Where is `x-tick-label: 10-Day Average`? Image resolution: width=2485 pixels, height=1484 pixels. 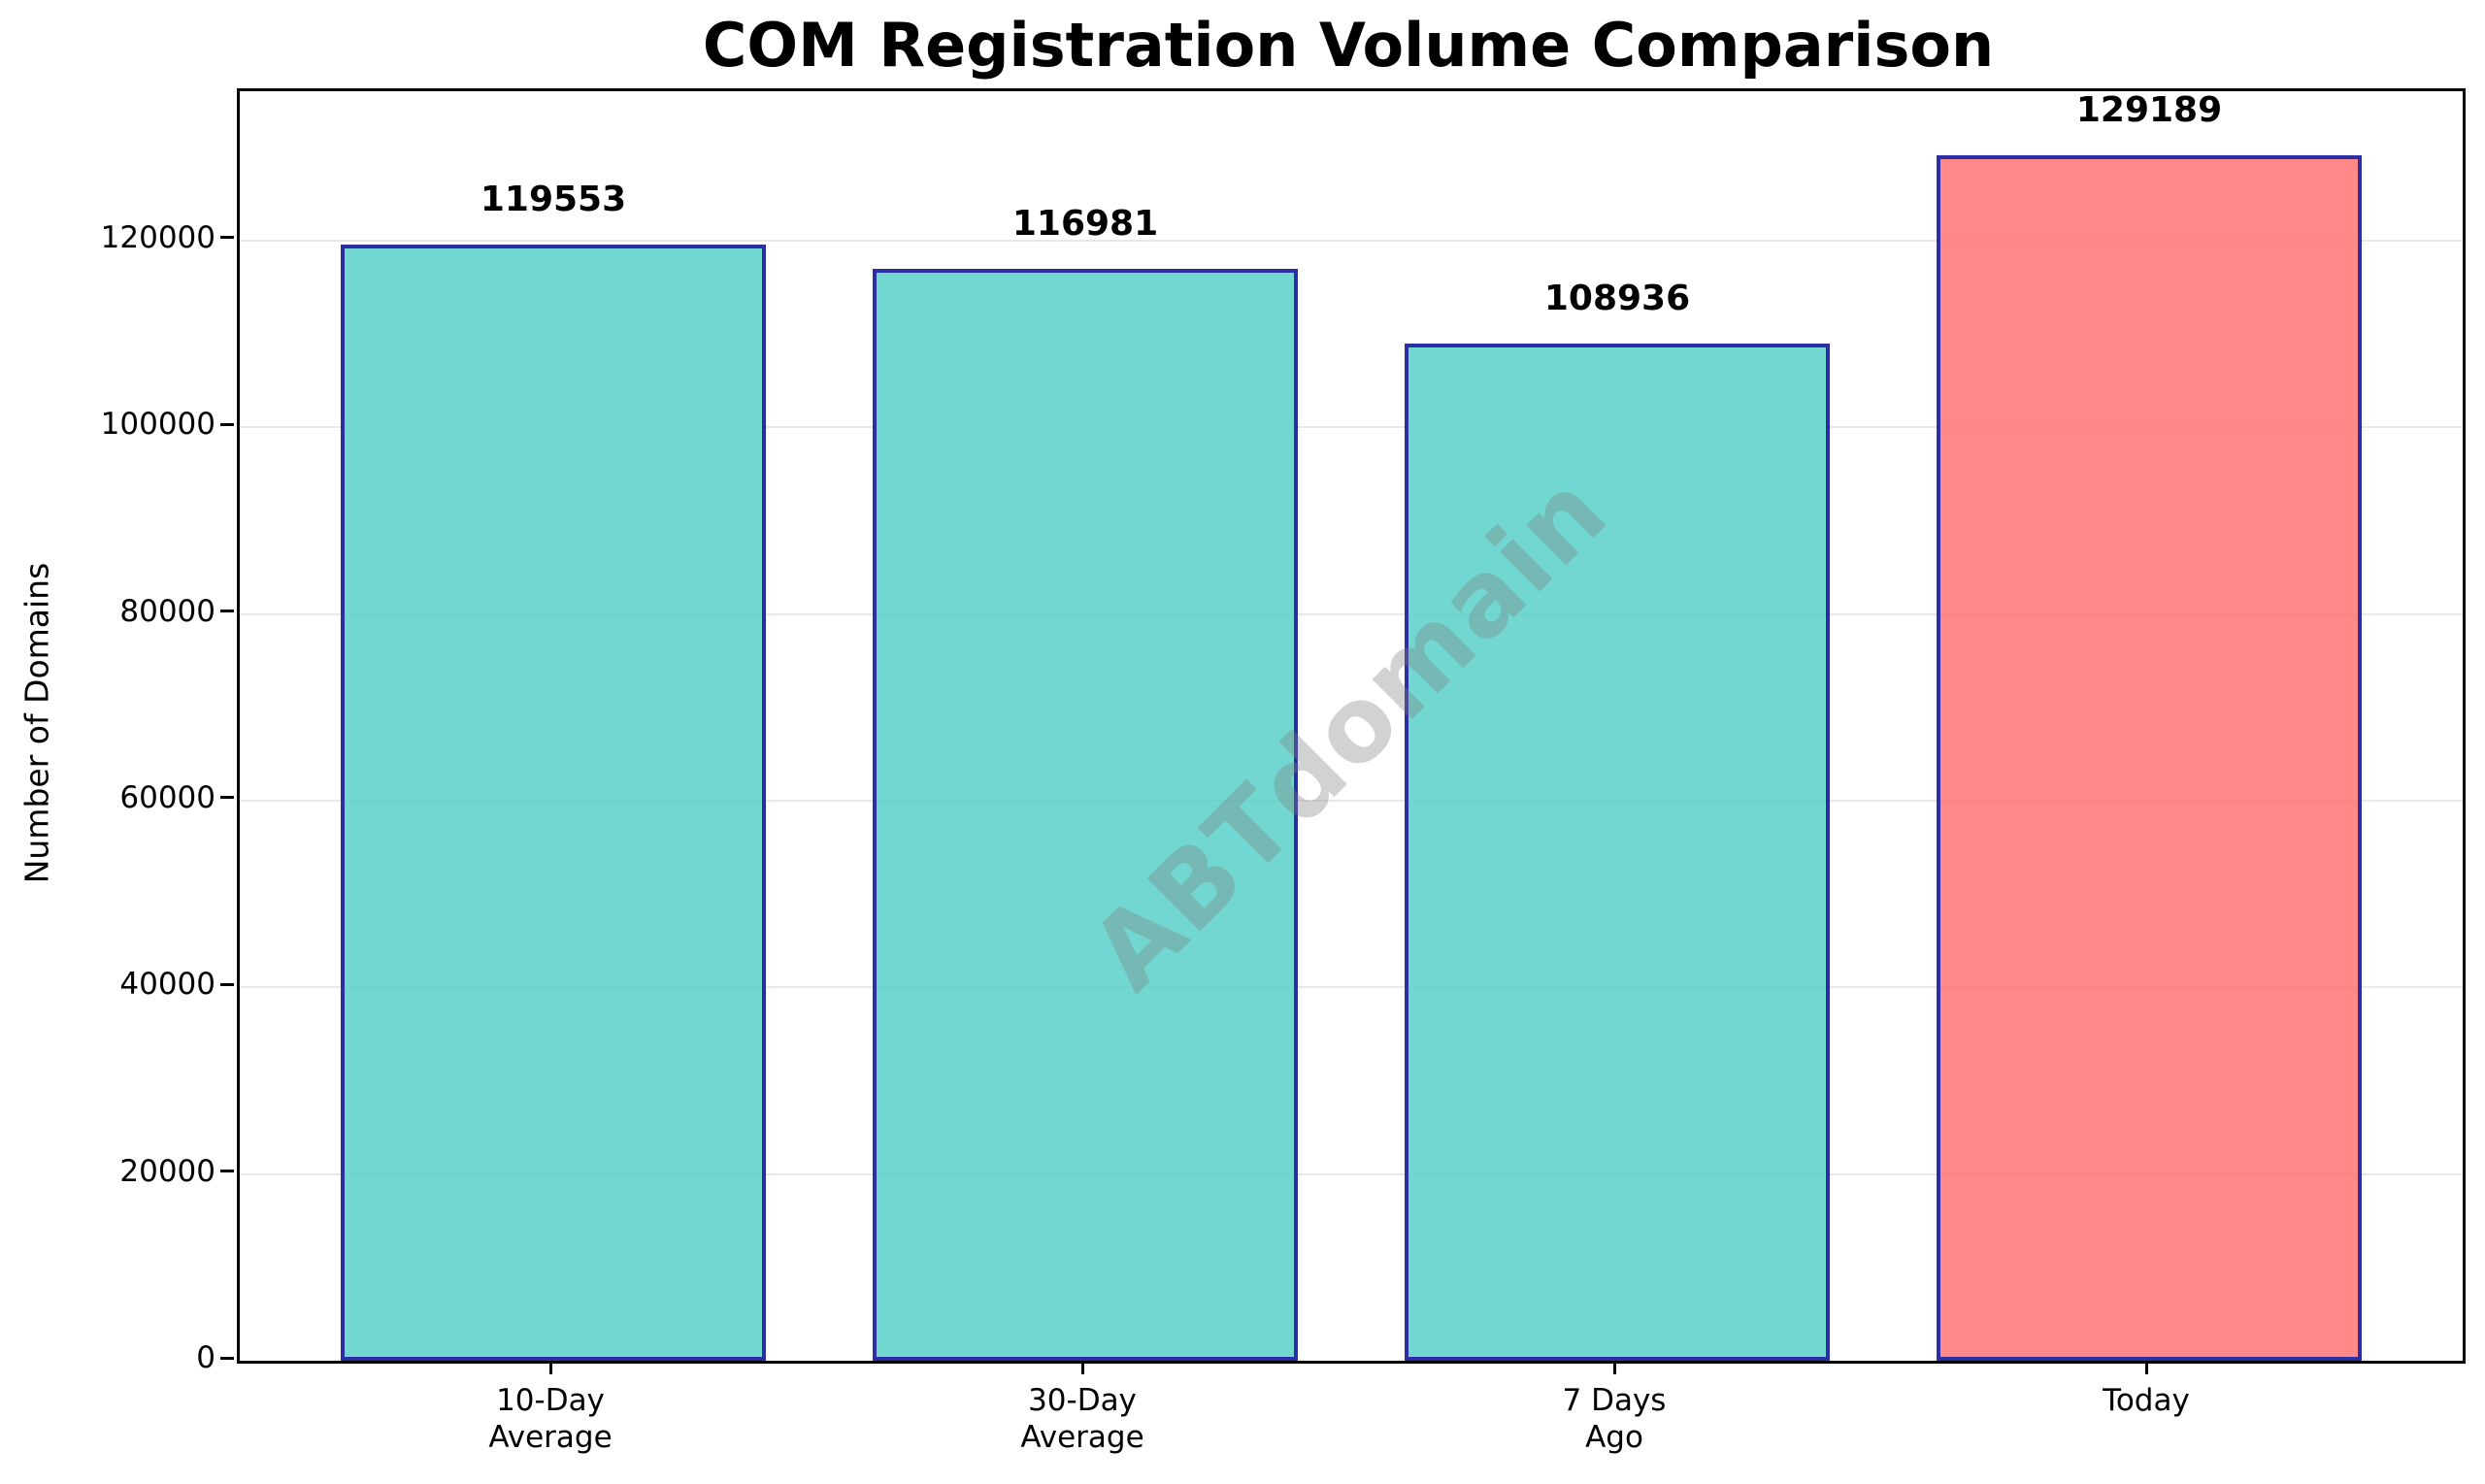 x-tick-label: 10-Day Average is located at coordinates (550, 1419).